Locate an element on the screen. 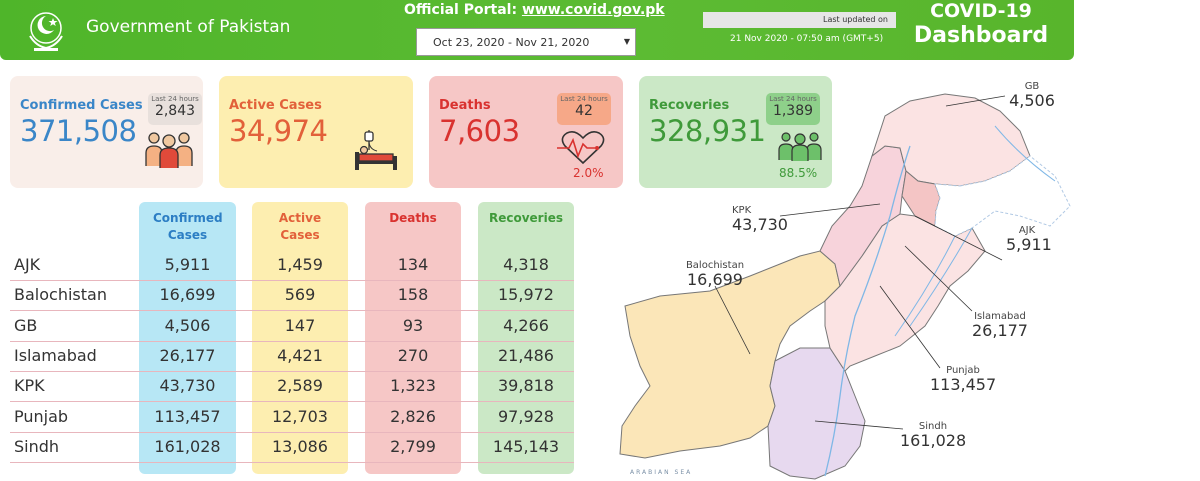  deaths-label: Deaths is located at coordinates (465, 105).